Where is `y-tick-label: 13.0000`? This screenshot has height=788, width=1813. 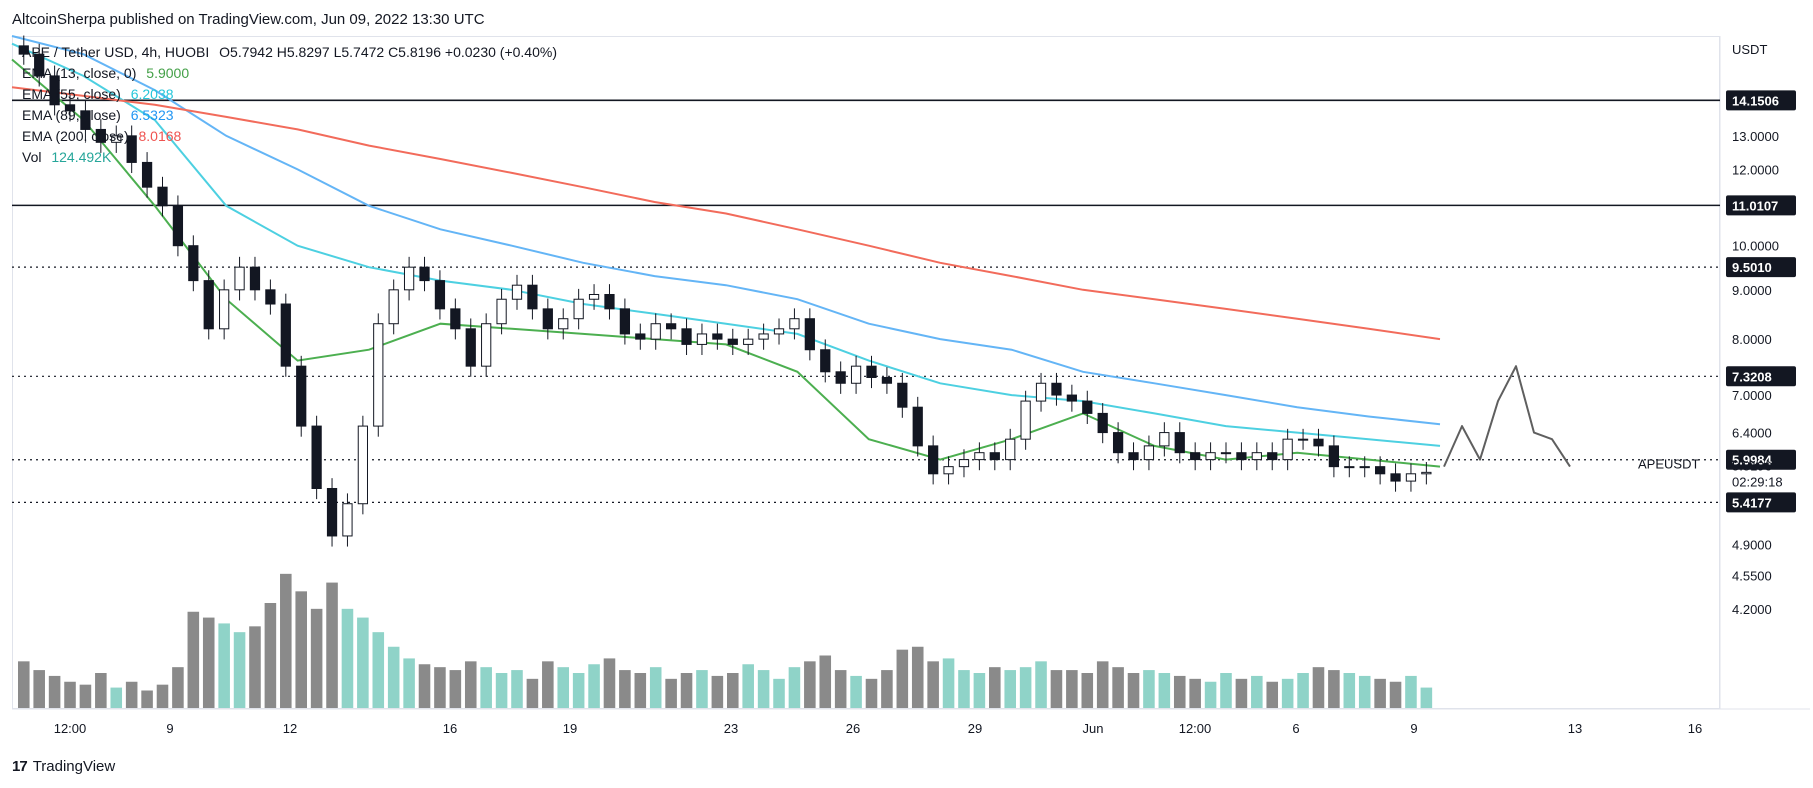
y-tick-label: 13.0000 is located at coordinates (1755, 136).